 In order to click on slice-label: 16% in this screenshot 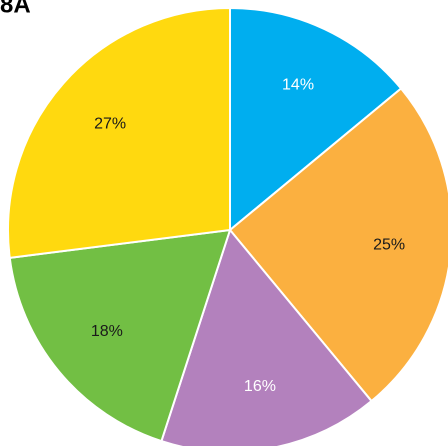, I will do `click(260, 386)`.